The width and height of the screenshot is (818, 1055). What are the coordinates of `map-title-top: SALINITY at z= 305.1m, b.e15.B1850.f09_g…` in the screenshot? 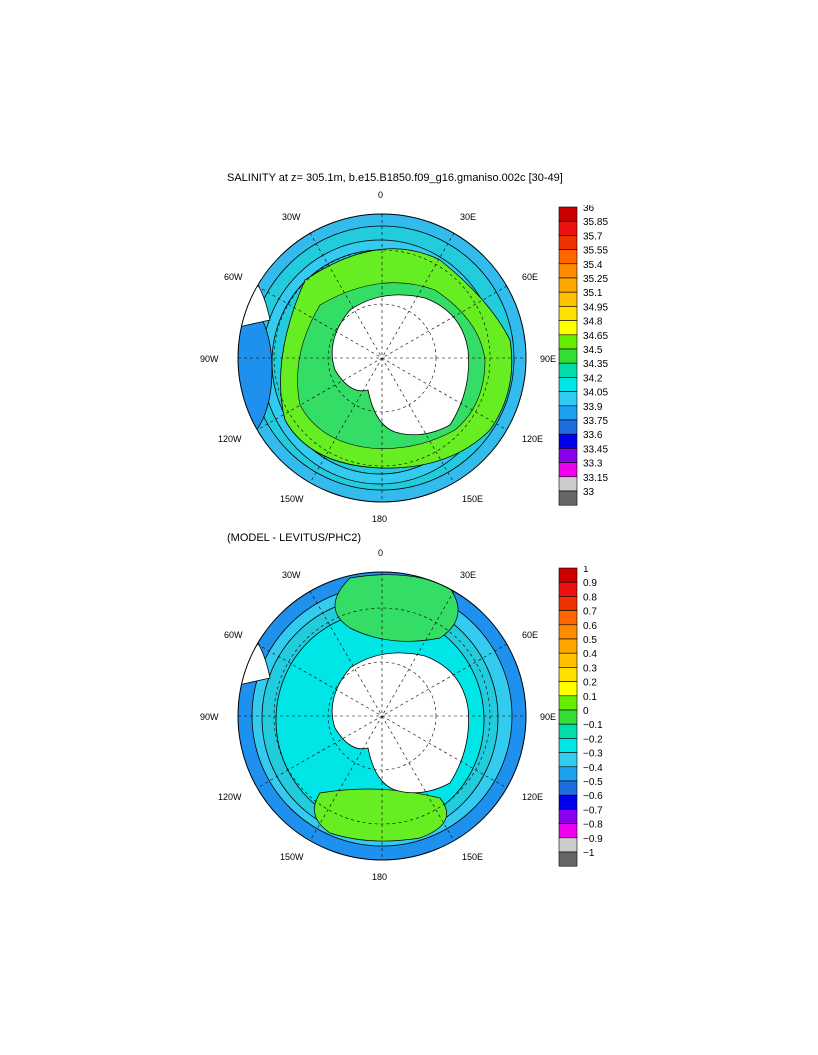 It's located at (395, 178).